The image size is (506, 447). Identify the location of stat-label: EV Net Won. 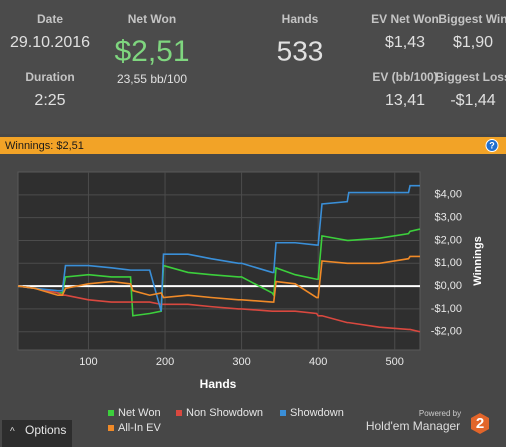
(405, 19).